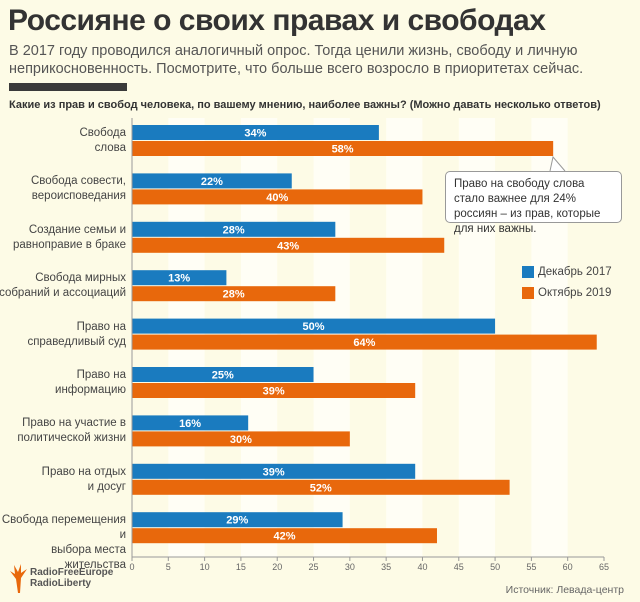 The height and width of the screenshot is (602, 640). What do you see at coordinates (72, 572) in the screenshot?
I see `logo-line1: RadioFreeEurope` at bounding box center [72, 572].